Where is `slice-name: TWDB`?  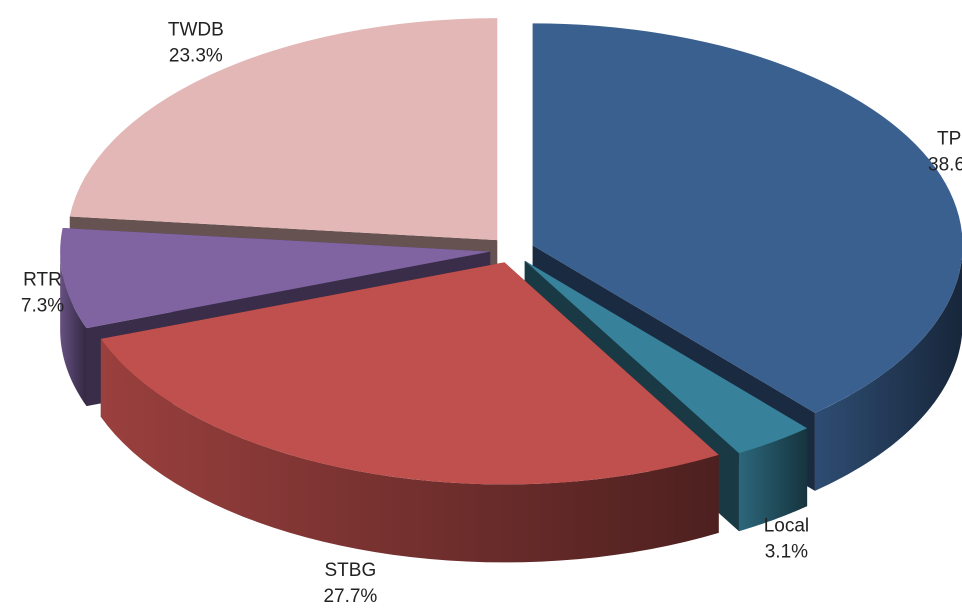 slice-name: TWDB is located at coordinates (196, 30).